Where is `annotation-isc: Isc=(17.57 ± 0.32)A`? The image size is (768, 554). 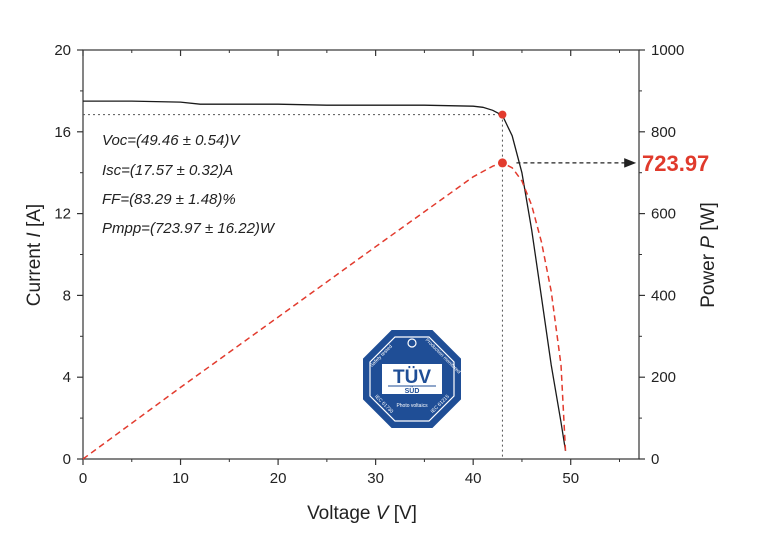 annotation-isc: Isc=(17.57 ± 0.32)A is located at coordinates (167, 170).